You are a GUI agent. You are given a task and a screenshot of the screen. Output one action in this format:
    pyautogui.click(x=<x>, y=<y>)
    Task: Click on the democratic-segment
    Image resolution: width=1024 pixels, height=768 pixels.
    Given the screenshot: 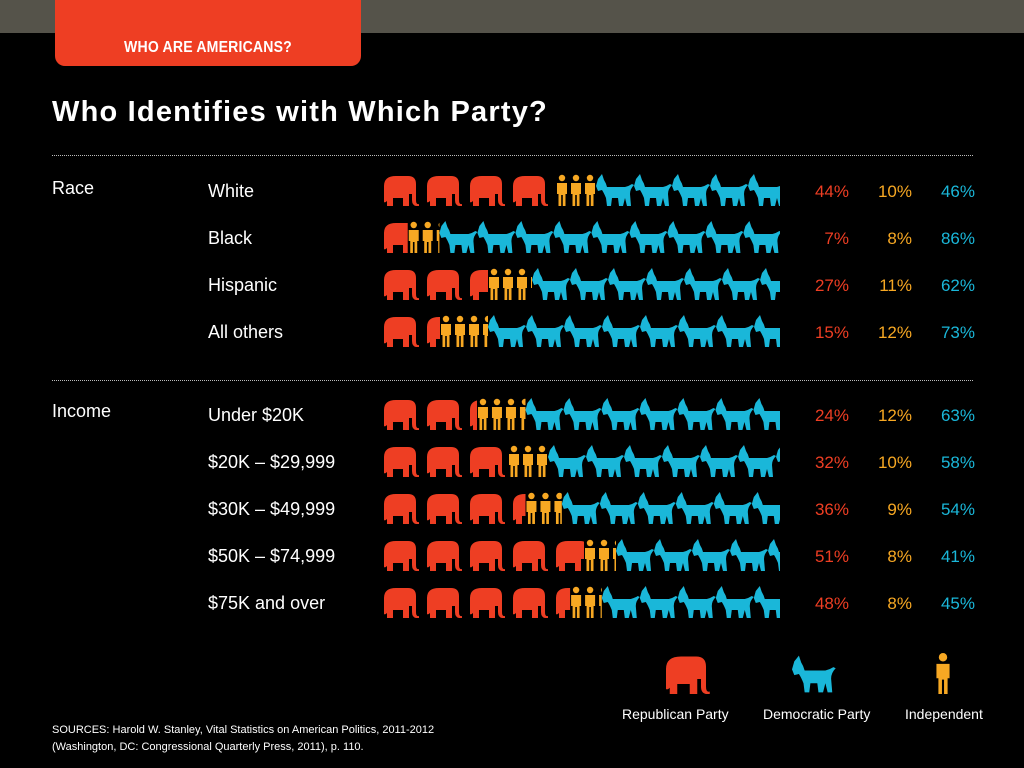 What is the action you would take?
    pyautogui.click(x=677, y=414)
    